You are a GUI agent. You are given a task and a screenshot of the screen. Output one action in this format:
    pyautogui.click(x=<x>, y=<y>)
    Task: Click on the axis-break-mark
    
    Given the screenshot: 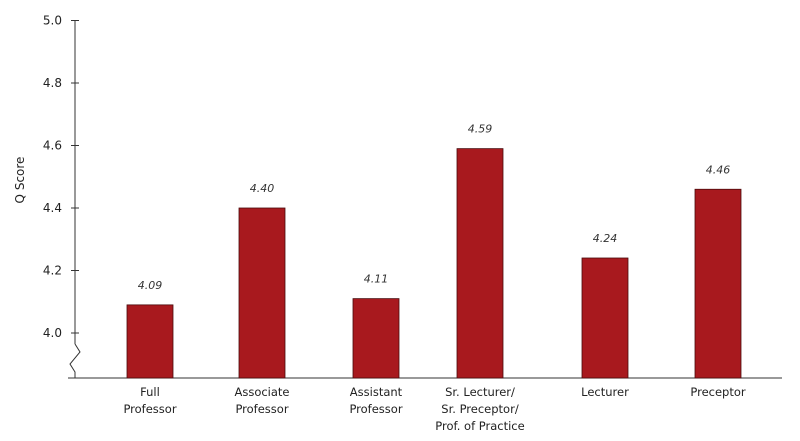 What is the action you would take?
    pyautogui.click(x=75, y=360)
    